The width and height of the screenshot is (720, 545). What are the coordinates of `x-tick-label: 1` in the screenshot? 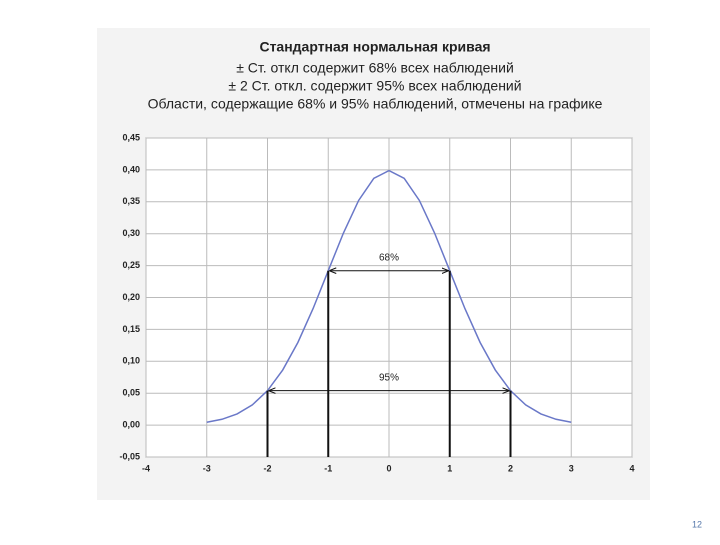 It's located at (449, 468).